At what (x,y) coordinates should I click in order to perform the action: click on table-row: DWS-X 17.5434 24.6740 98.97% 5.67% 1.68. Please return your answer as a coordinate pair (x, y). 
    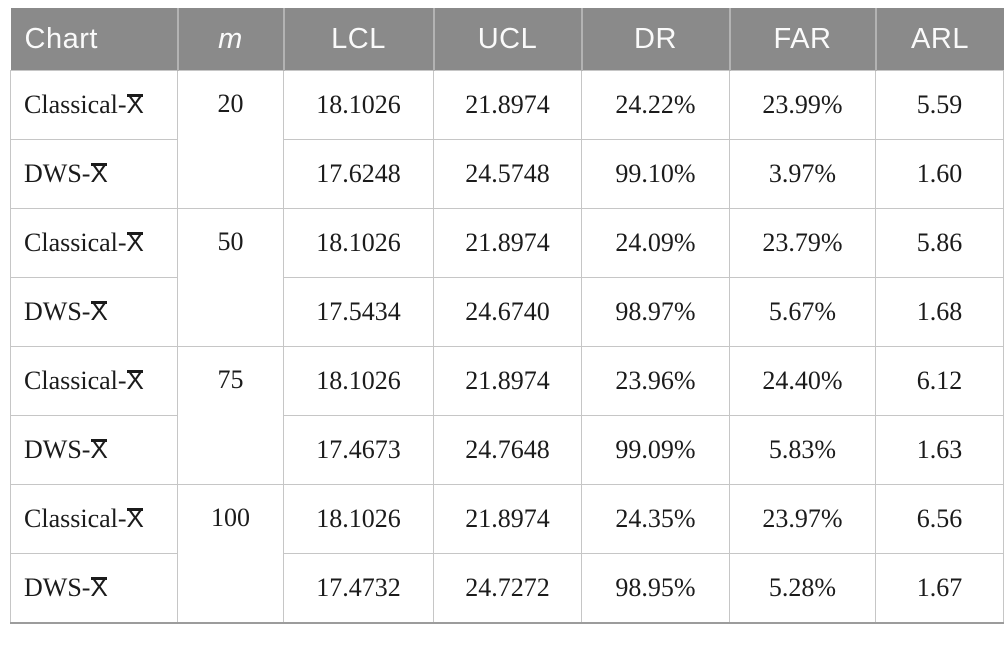
    Looking at the image, I should click on (507, 312).